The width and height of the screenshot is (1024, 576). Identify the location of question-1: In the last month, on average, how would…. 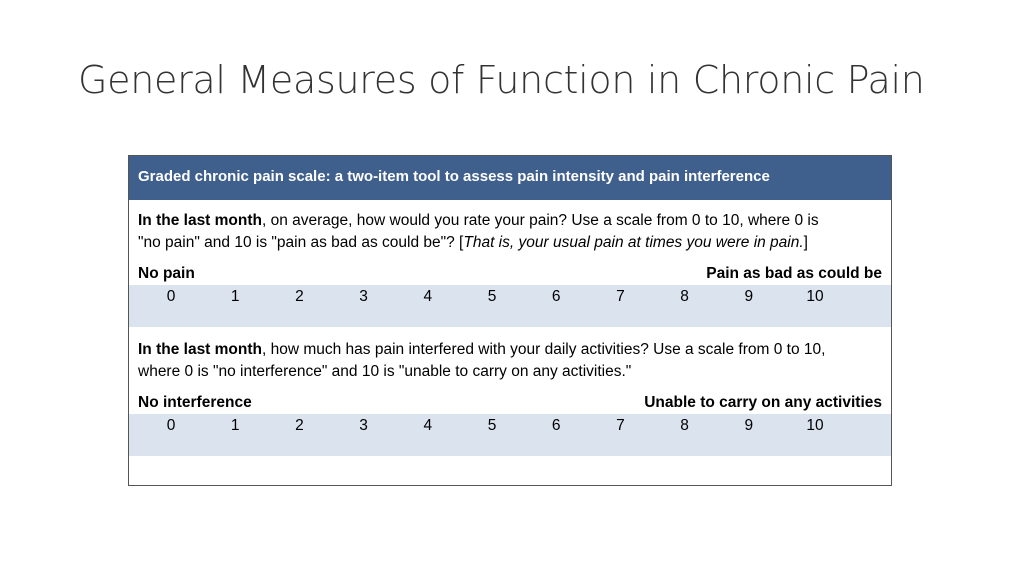
(510, 232).